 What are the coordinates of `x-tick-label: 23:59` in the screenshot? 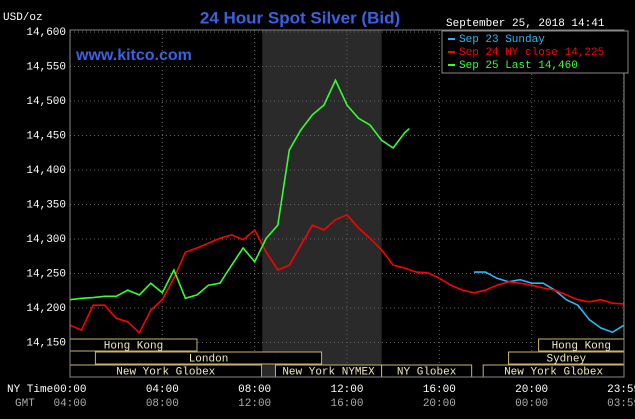 It's located at (621, 390).